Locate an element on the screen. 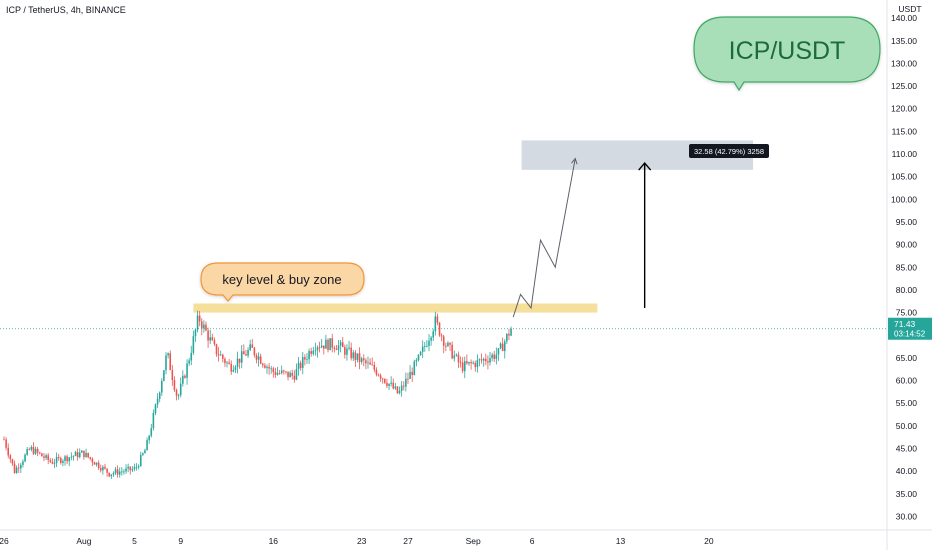 The height and width of the screenshot is (550, 932). pair-callout-text: ICP/USDT is located at coordinates (787, 51).